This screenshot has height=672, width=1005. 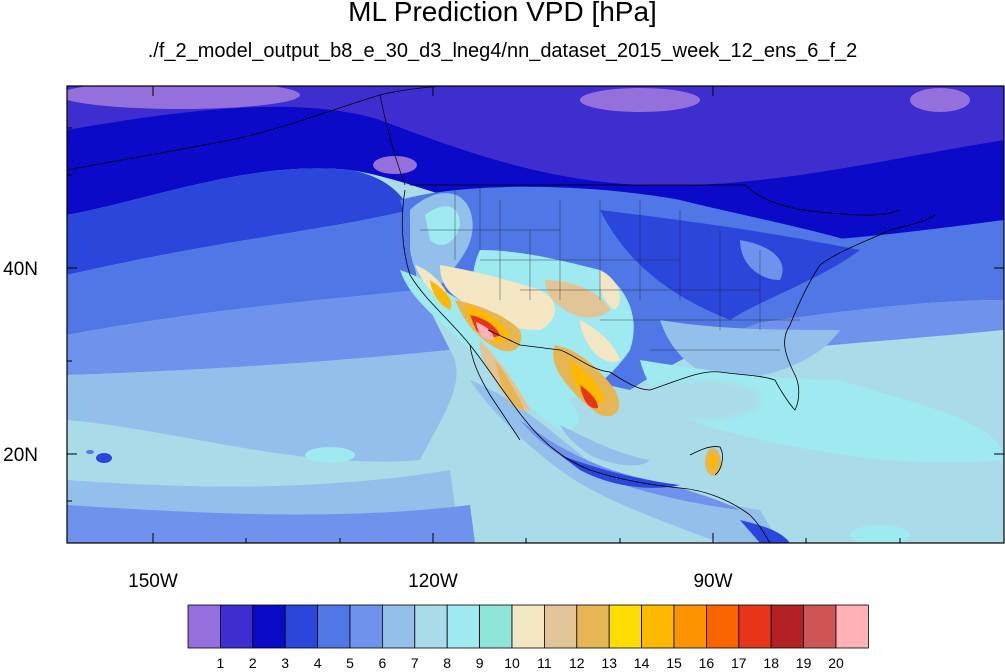 I want to click on colorbar-label-4: 4, so click(x=318, y=663).